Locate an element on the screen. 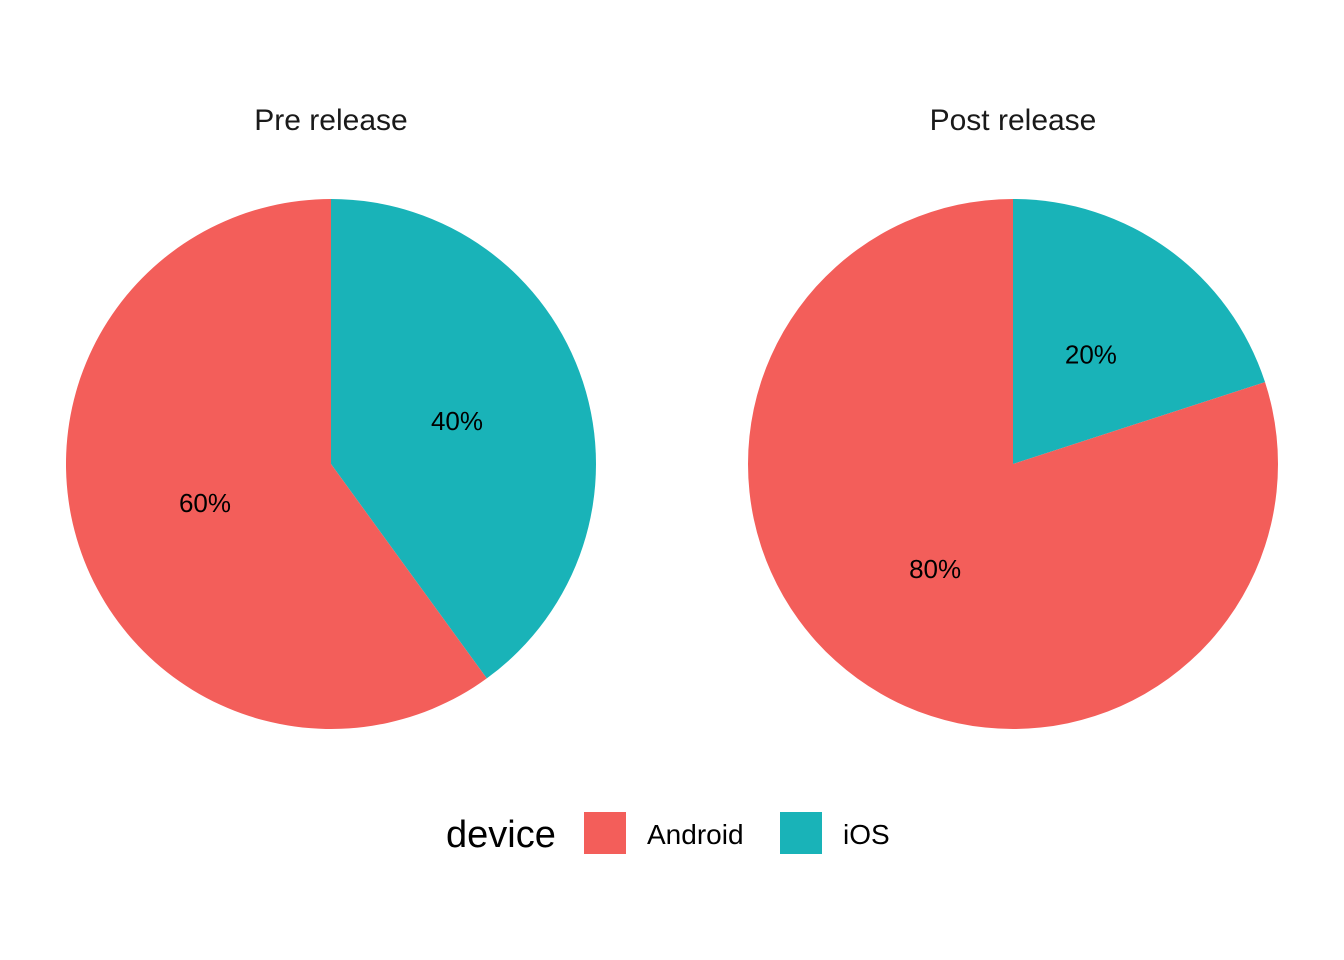  legend: device Android iOS is located at coordinates (668, 834).